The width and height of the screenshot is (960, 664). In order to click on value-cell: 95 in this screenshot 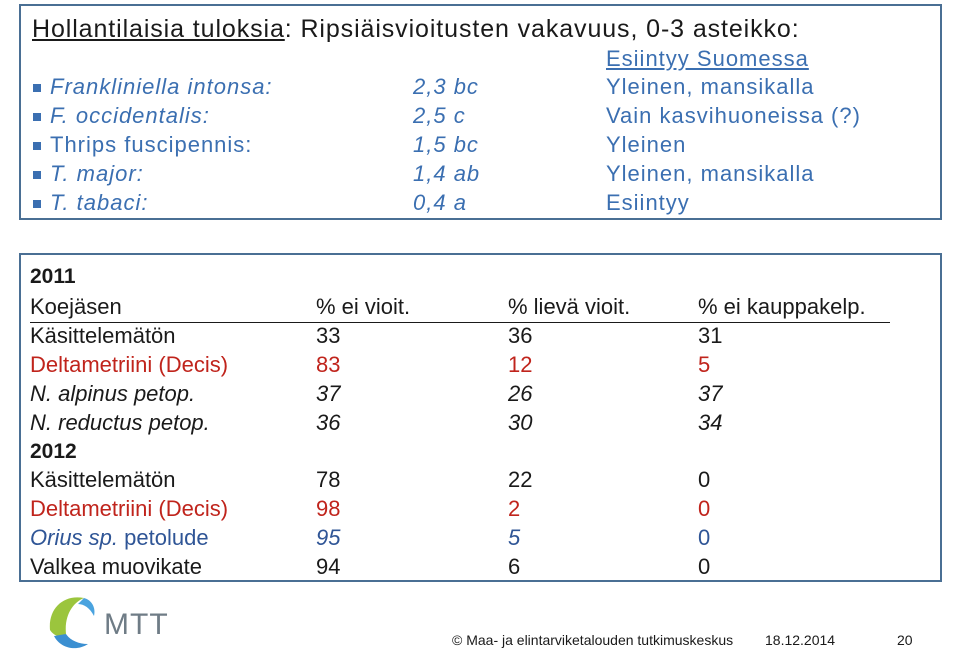, I will do `click(328, 537)`.